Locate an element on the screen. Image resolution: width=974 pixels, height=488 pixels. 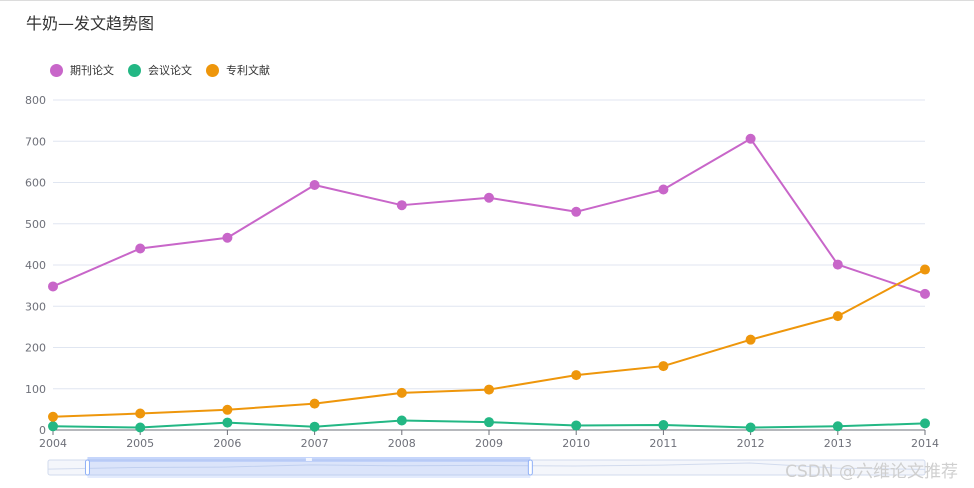
y-tick-label: 400 is located at coordinates (35, 265).